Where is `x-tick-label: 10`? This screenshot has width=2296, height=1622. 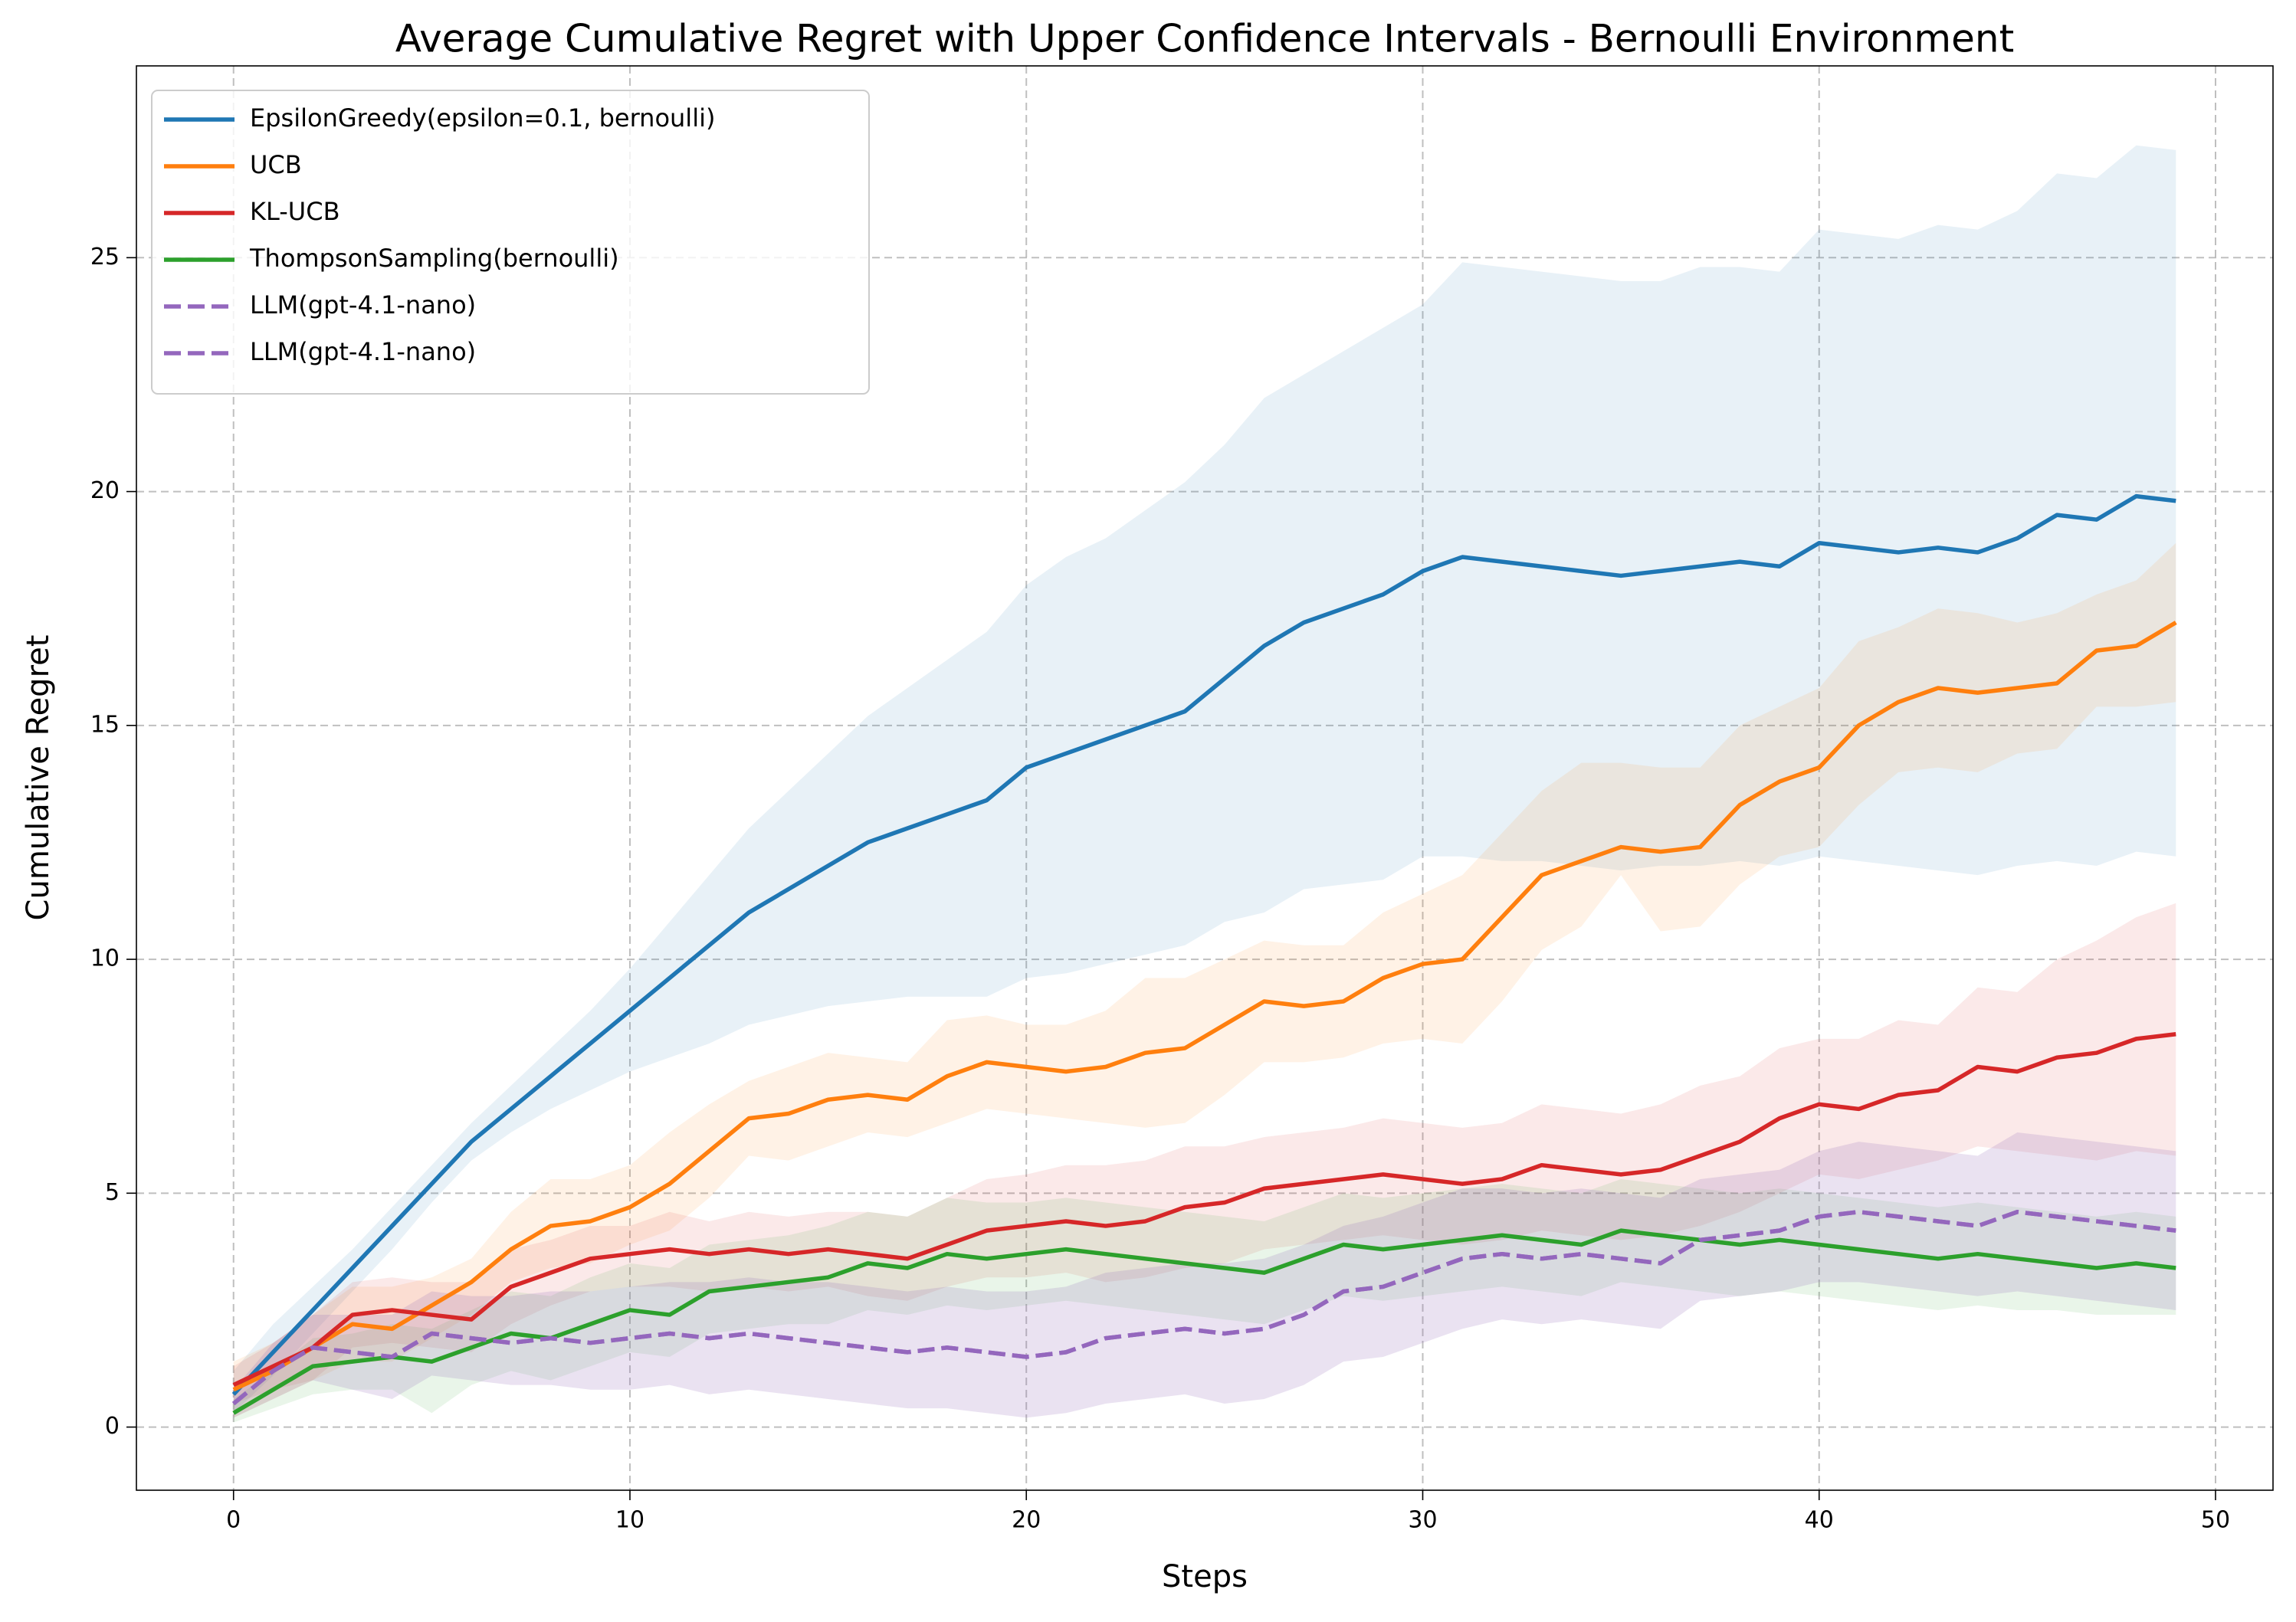
x-tick-label: 10 is located at coordinates (630, 1520).